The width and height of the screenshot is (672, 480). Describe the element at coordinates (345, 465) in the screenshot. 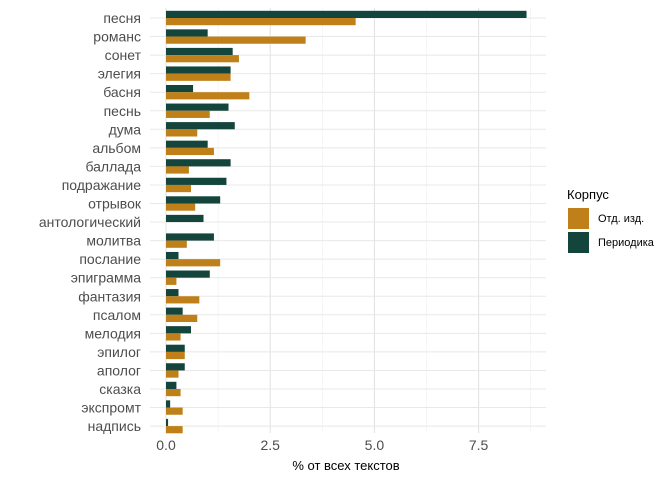

I see `x-axis-title: % от всех текстов` at that location.